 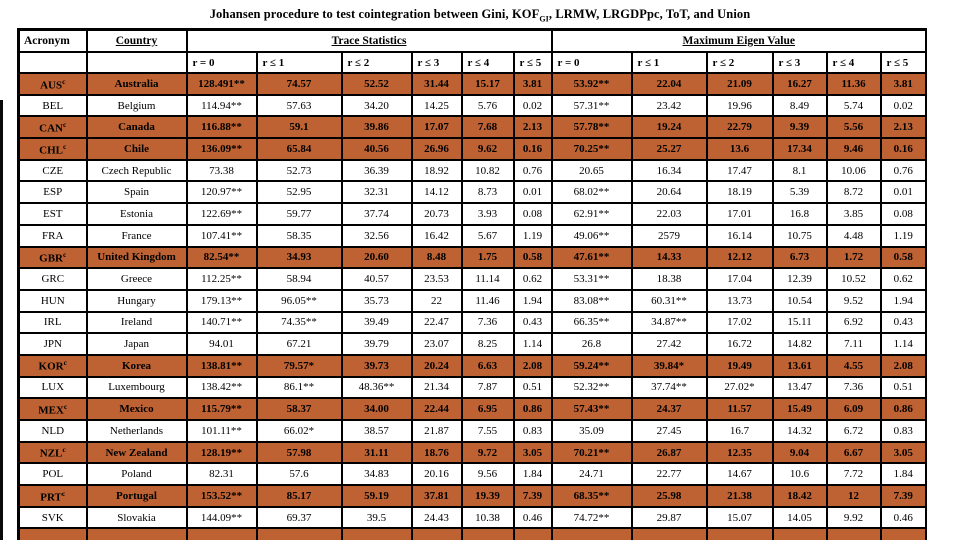 What do you see at coordinates (487, 431) in the screenshot?
I see `trace-cell: 7.55` at bounding box center [487, 431].